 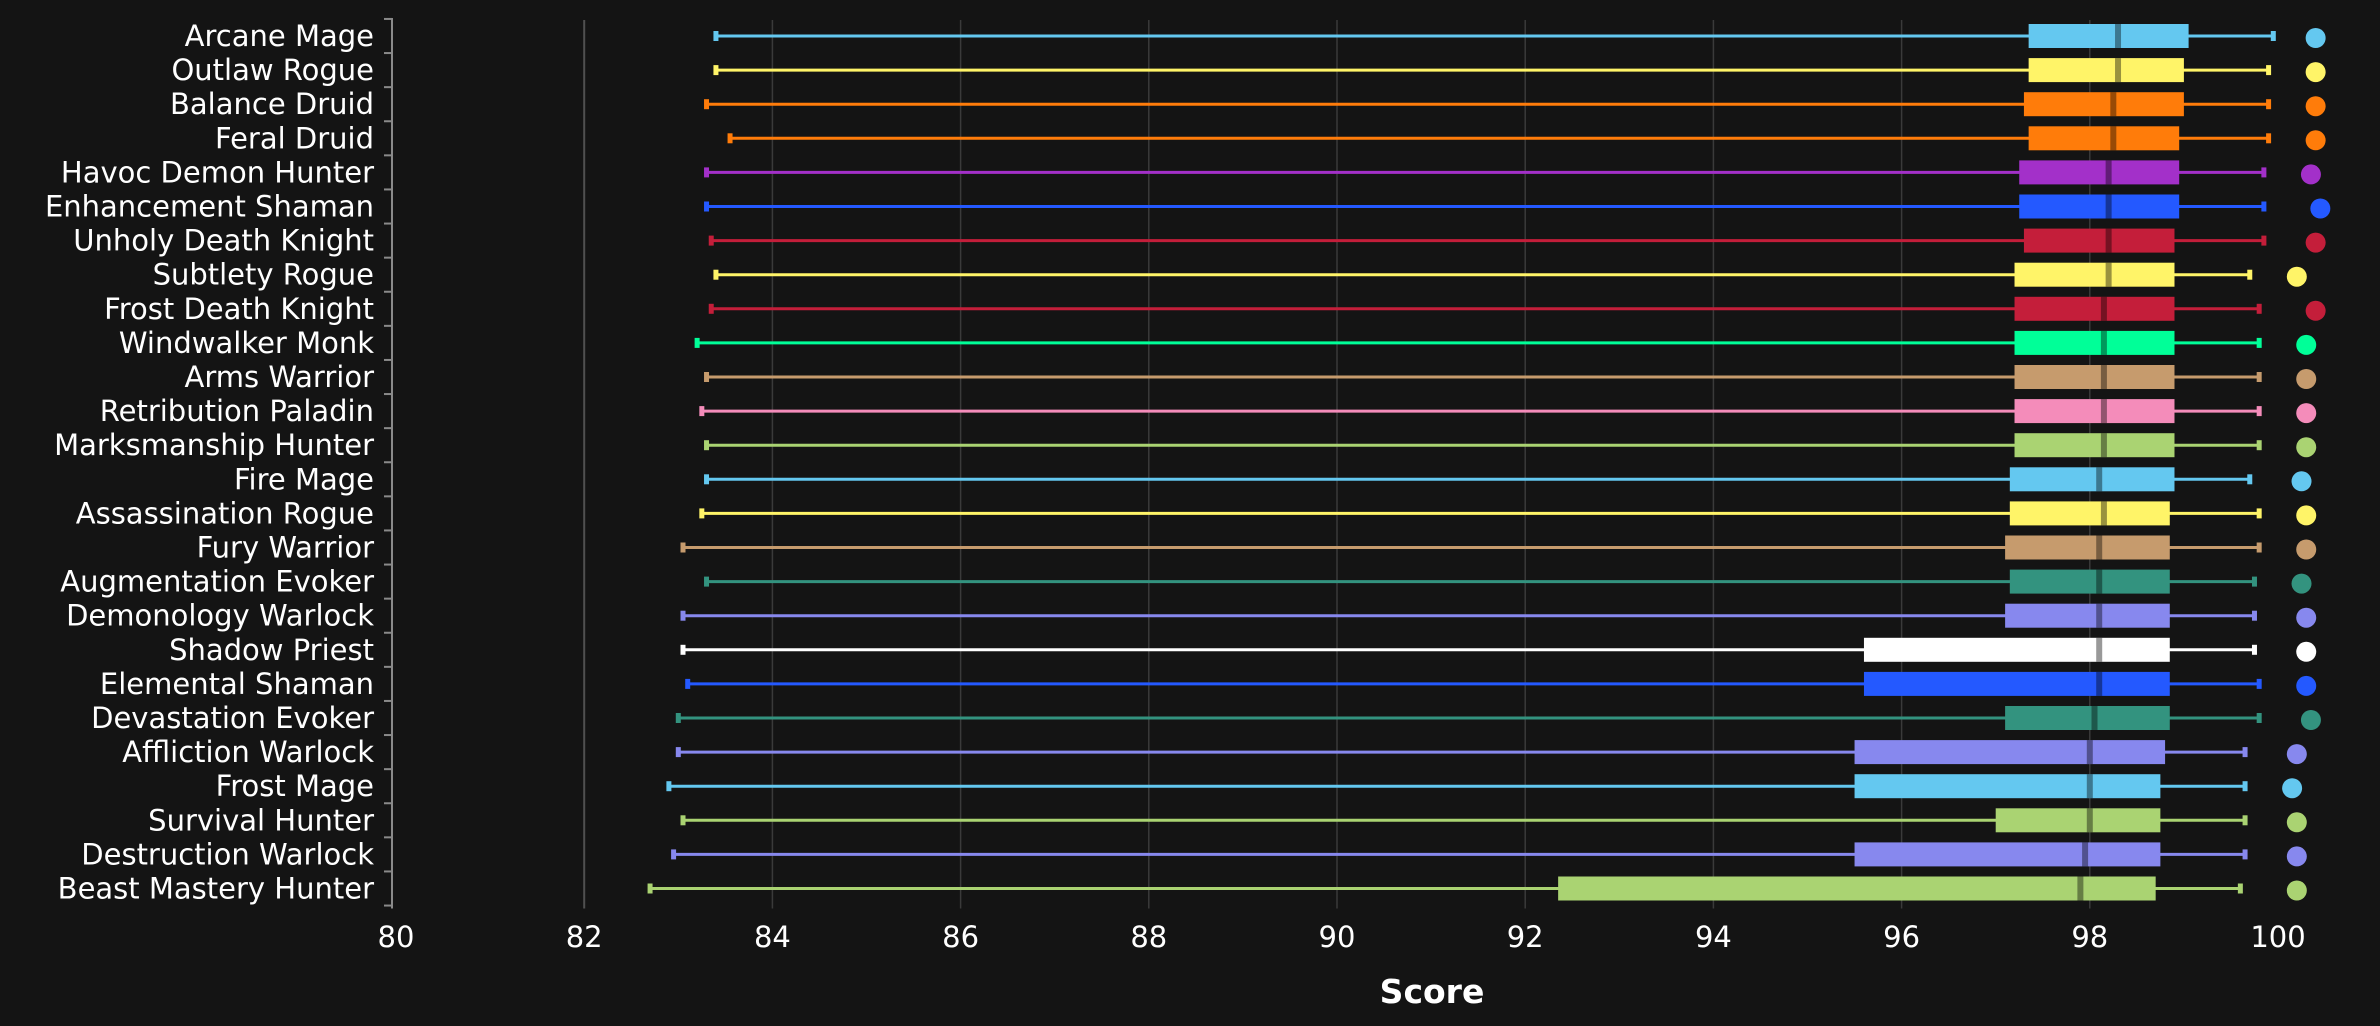 I want to click on category-label: Frost Death Knight, so click(x=239, y=309).